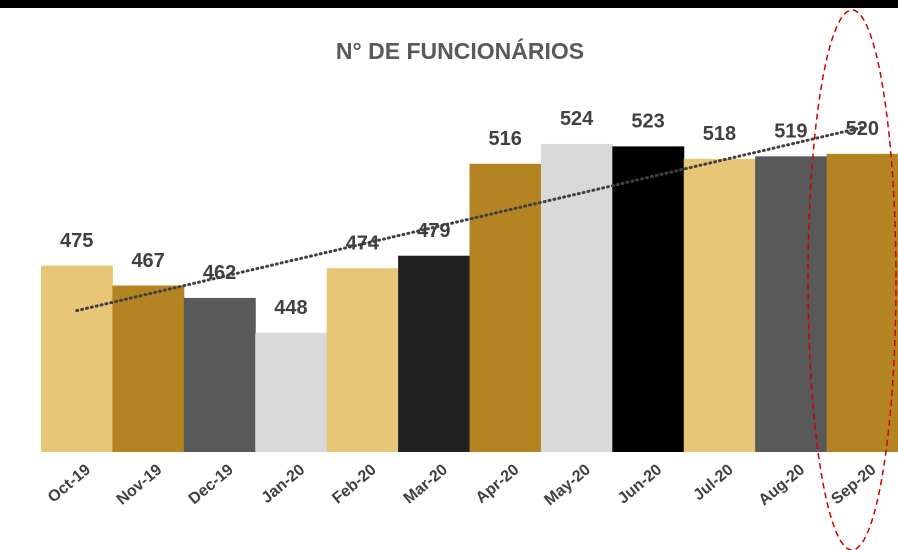  What do you see at coordinates (713, 482) in the screenshot?
I see `x-tick-label: Jul-20` at bounding box center [713, 482].